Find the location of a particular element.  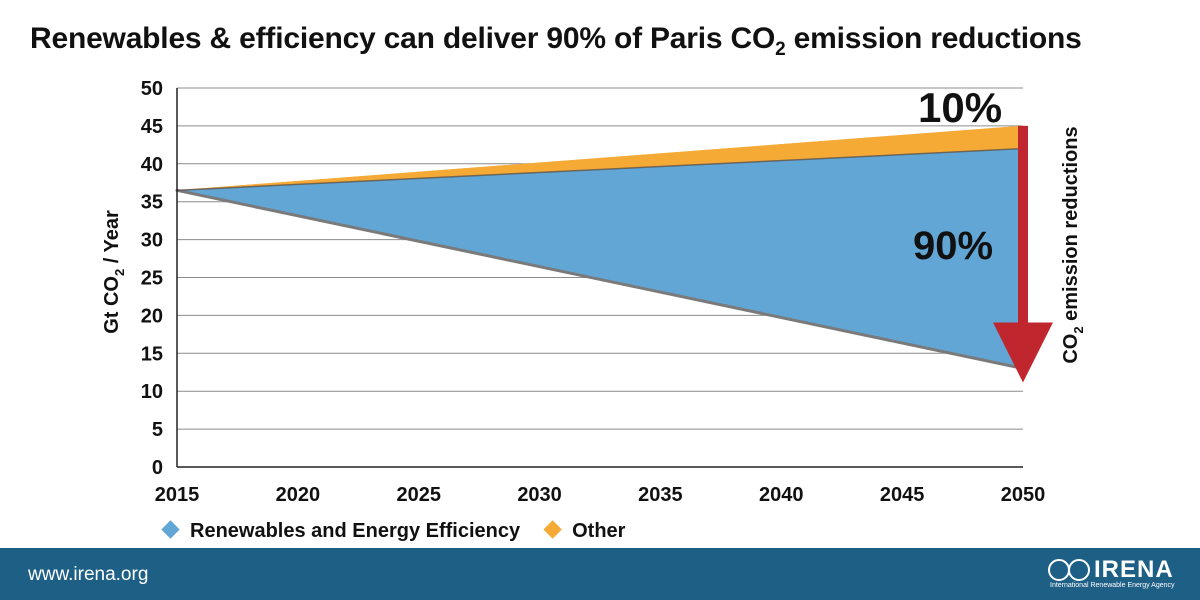

y-tick-label: 10 is located at coordinates (152, 392).